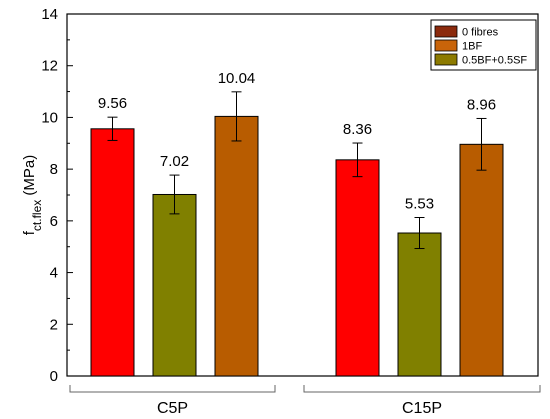 The height and width of the screenshot is (419, 550). Describe the element at coordinates (49, 66) in the screenshot. I see `y-tick-label: 12` at that location.